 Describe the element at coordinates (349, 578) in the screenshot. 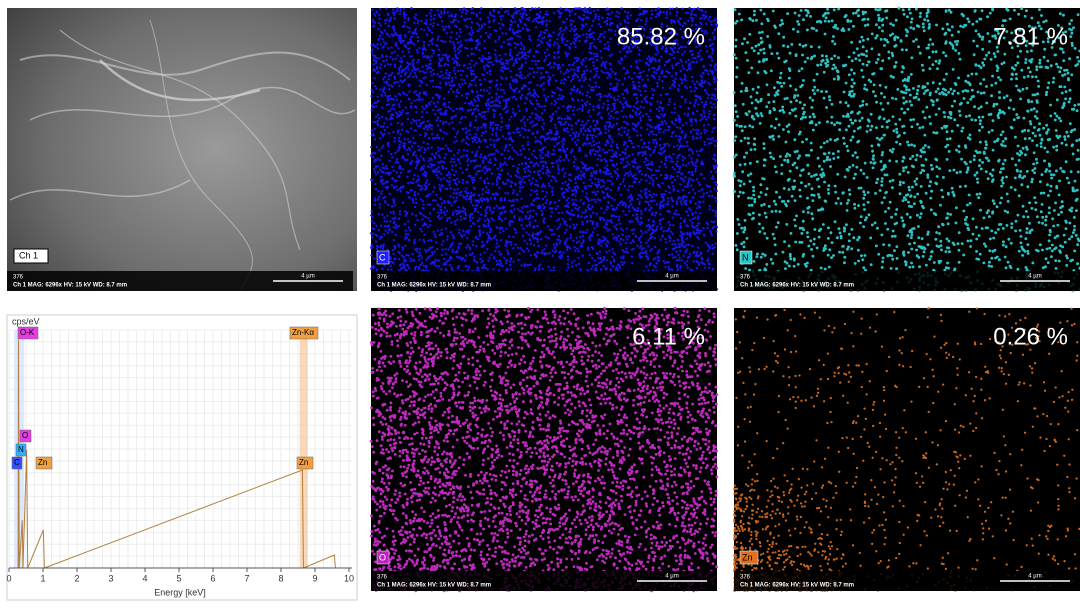

I see `x-tick-label: 10` at that location.